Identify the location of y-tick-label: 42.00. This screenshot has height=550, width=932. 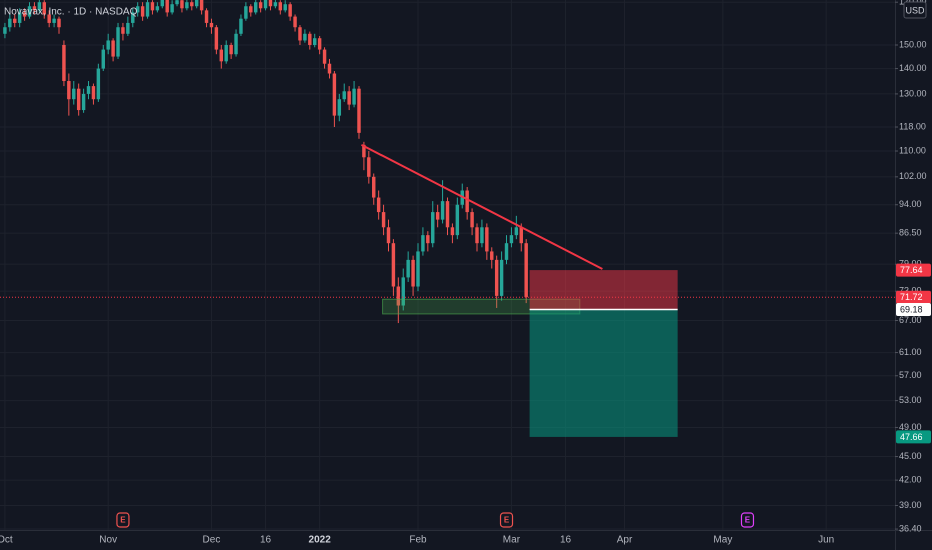
(910, 480).